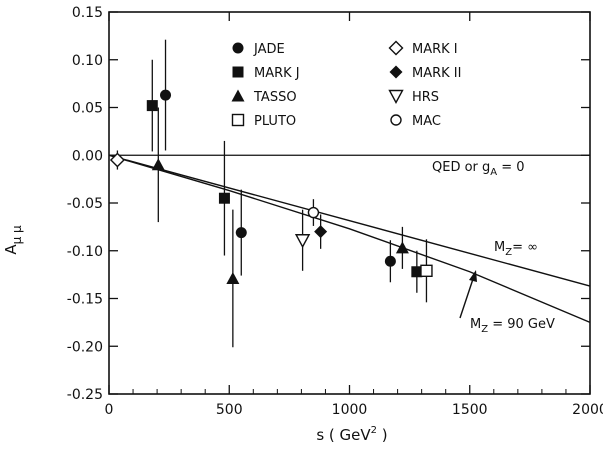  What do you see at coordinates (117, 160) in the screenshot?
I see `data-point-mark-i` at bounding box center [117, 160].